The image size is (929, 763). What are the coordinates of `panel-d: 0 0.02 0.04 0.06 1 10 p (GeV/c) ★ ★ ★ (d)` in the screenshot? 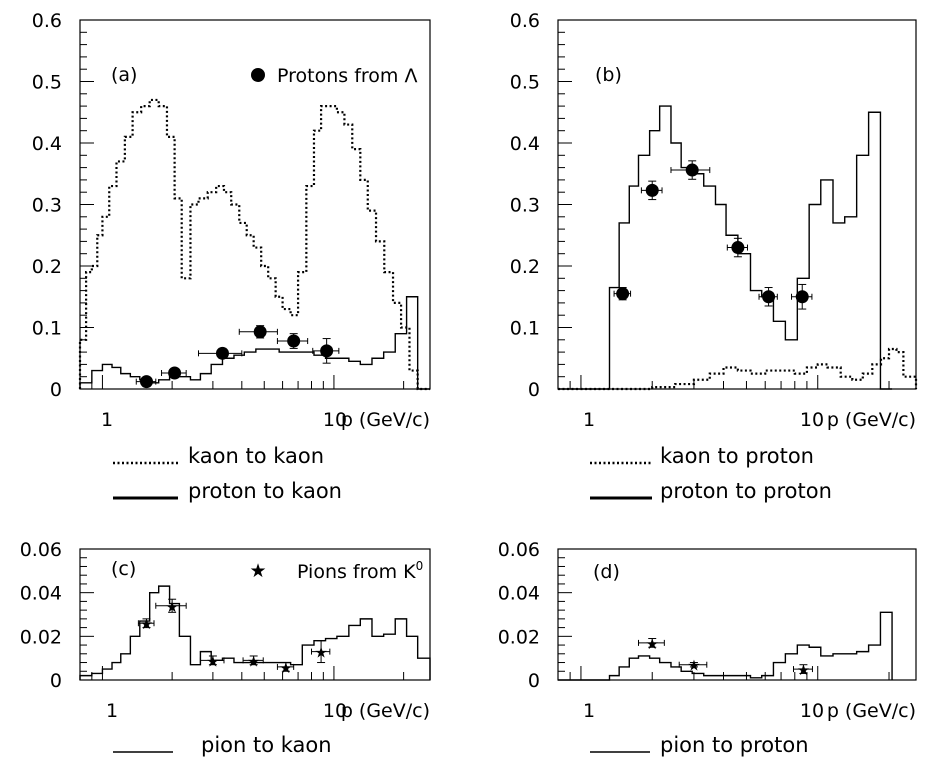 It's located at (707, 630).